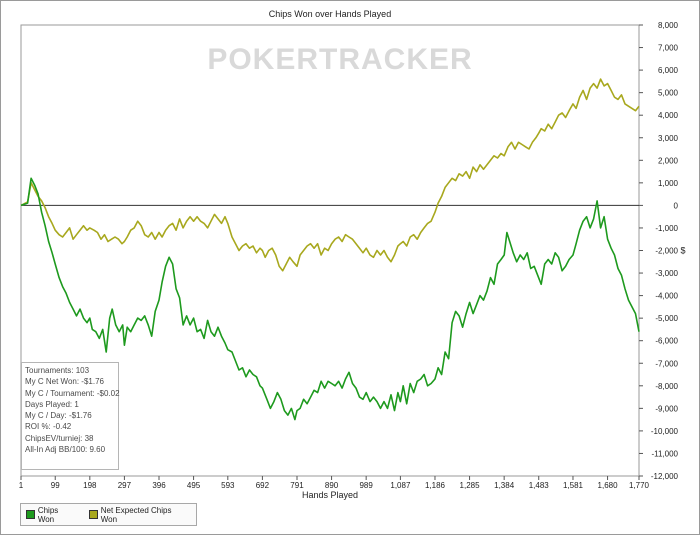 The width and height of the screenshot is (700, 535). Describe the element at coordinates (668, 183) in the screenshot. I see `y-tick-label: 1,000` at that location.